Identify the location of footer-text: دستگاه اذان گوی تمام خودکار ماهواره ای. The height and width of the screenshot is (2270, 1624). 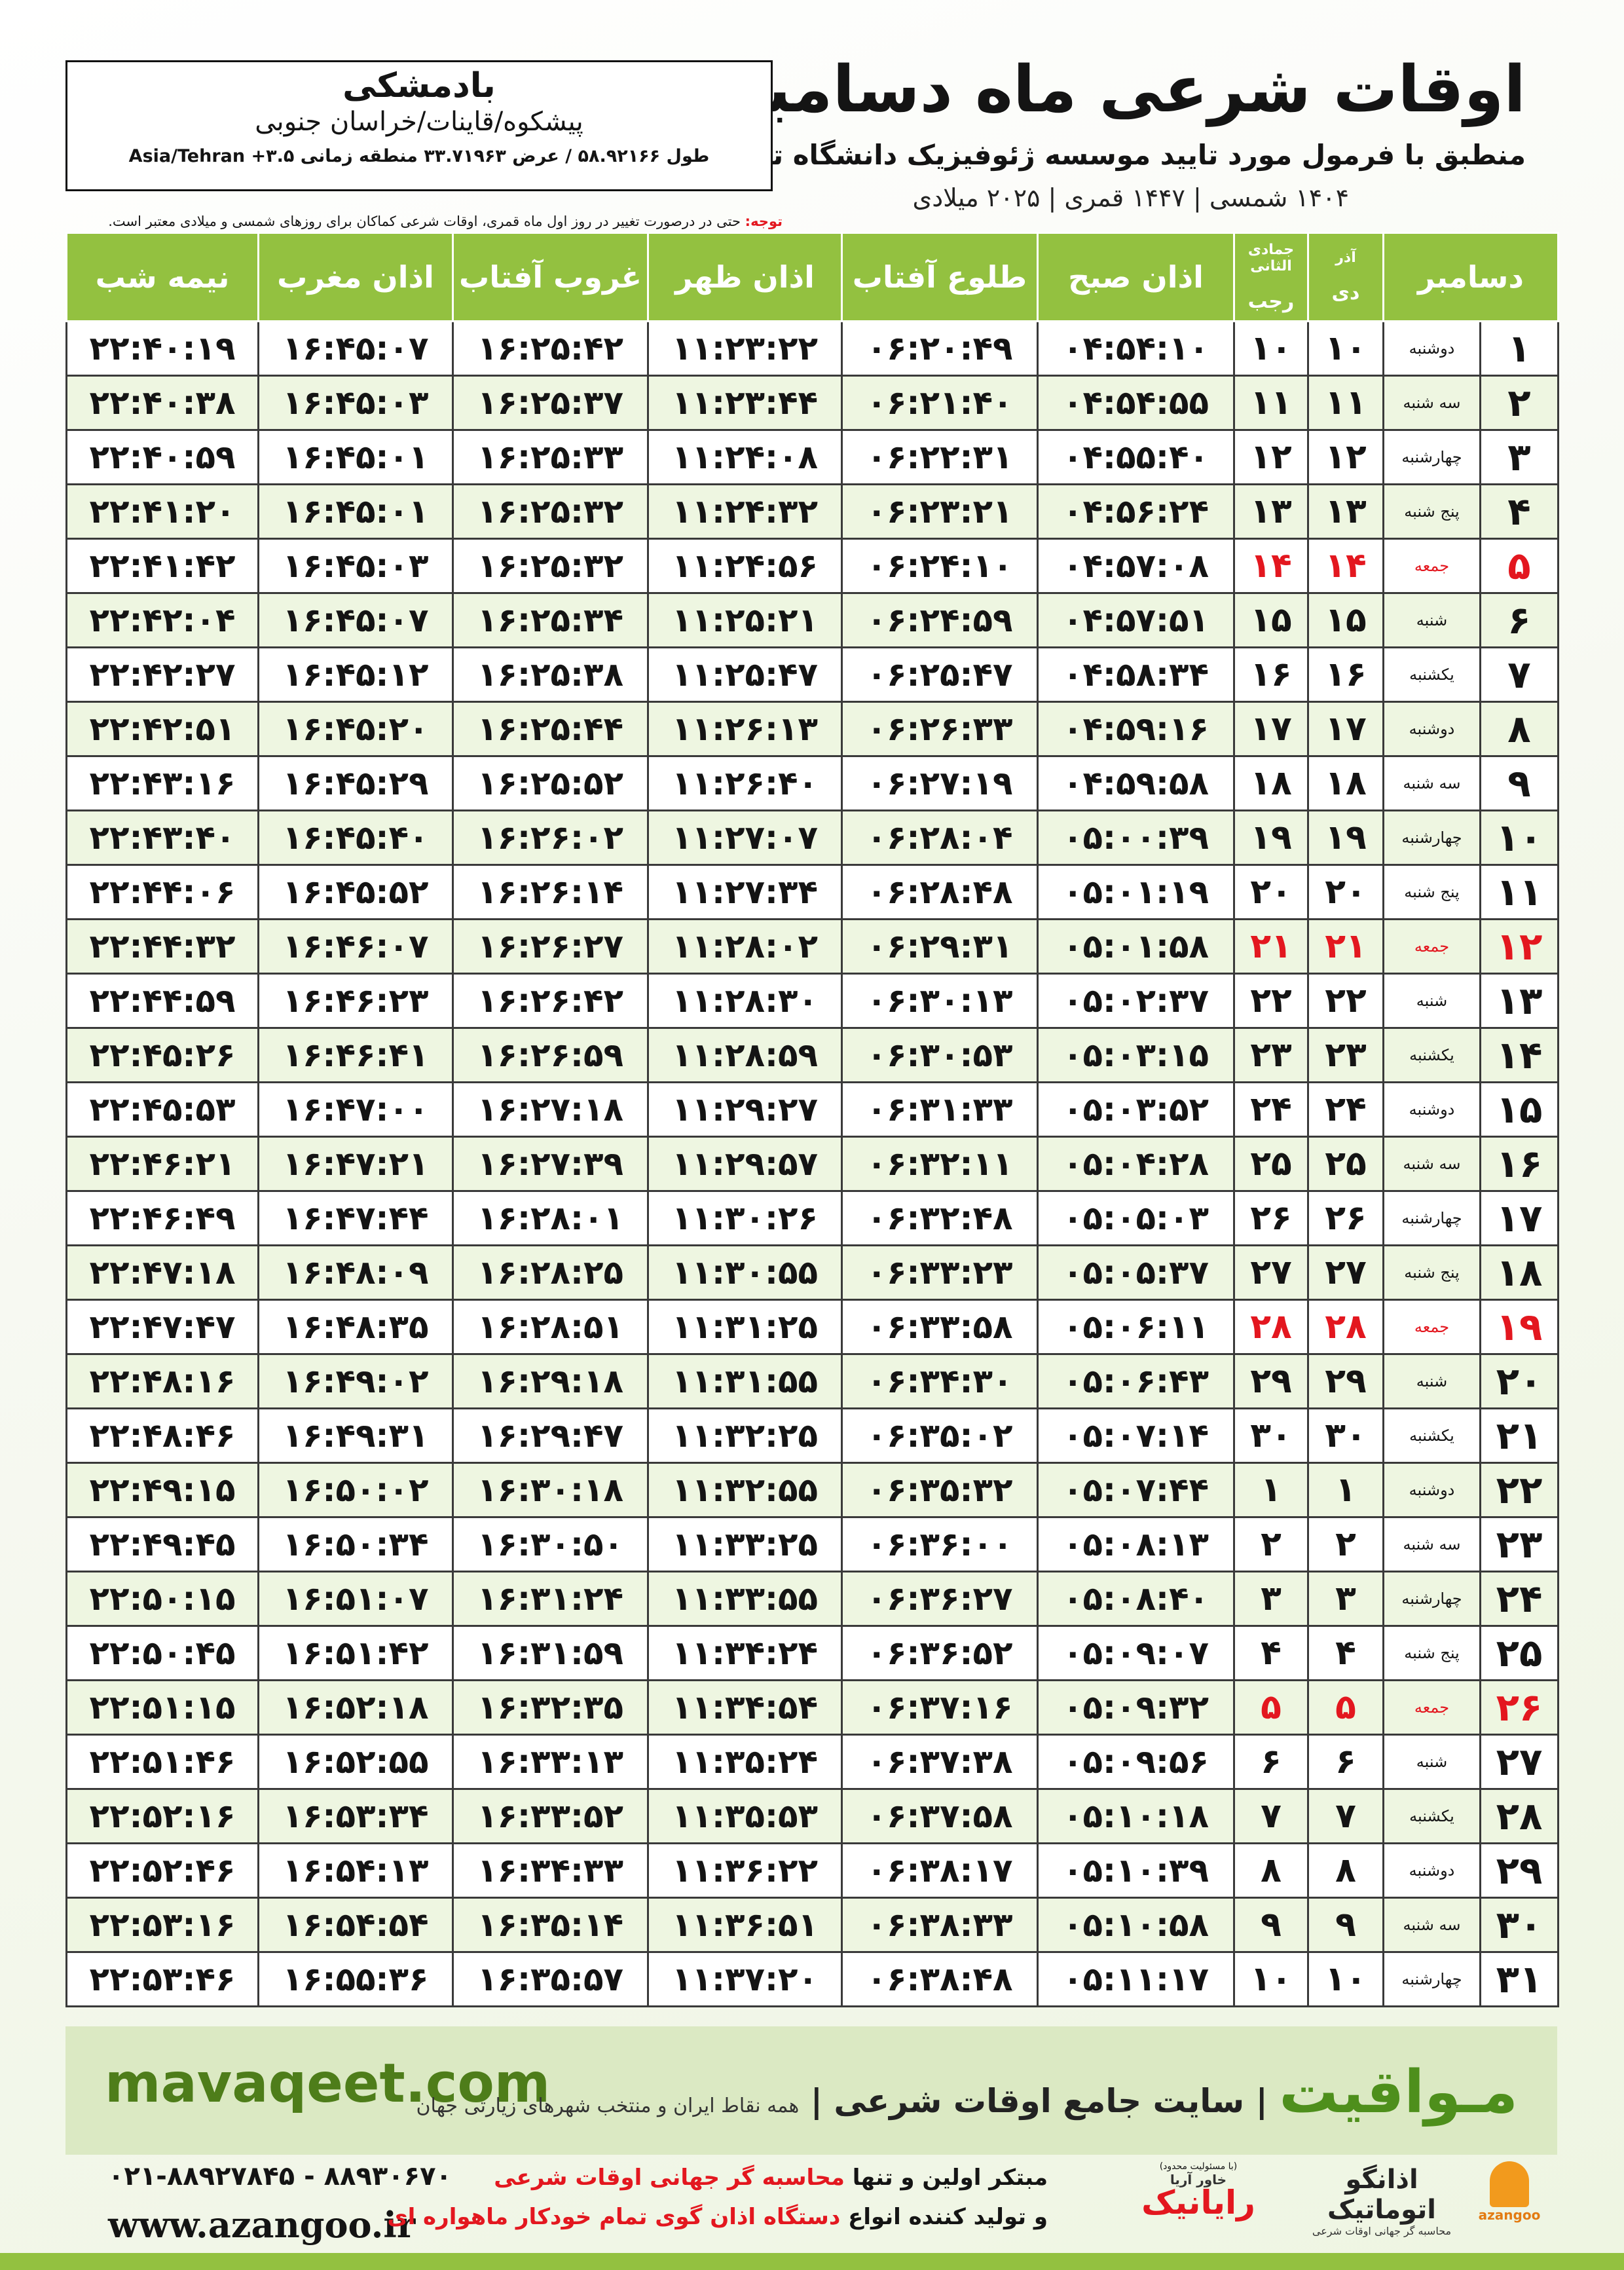
(614, 2217).